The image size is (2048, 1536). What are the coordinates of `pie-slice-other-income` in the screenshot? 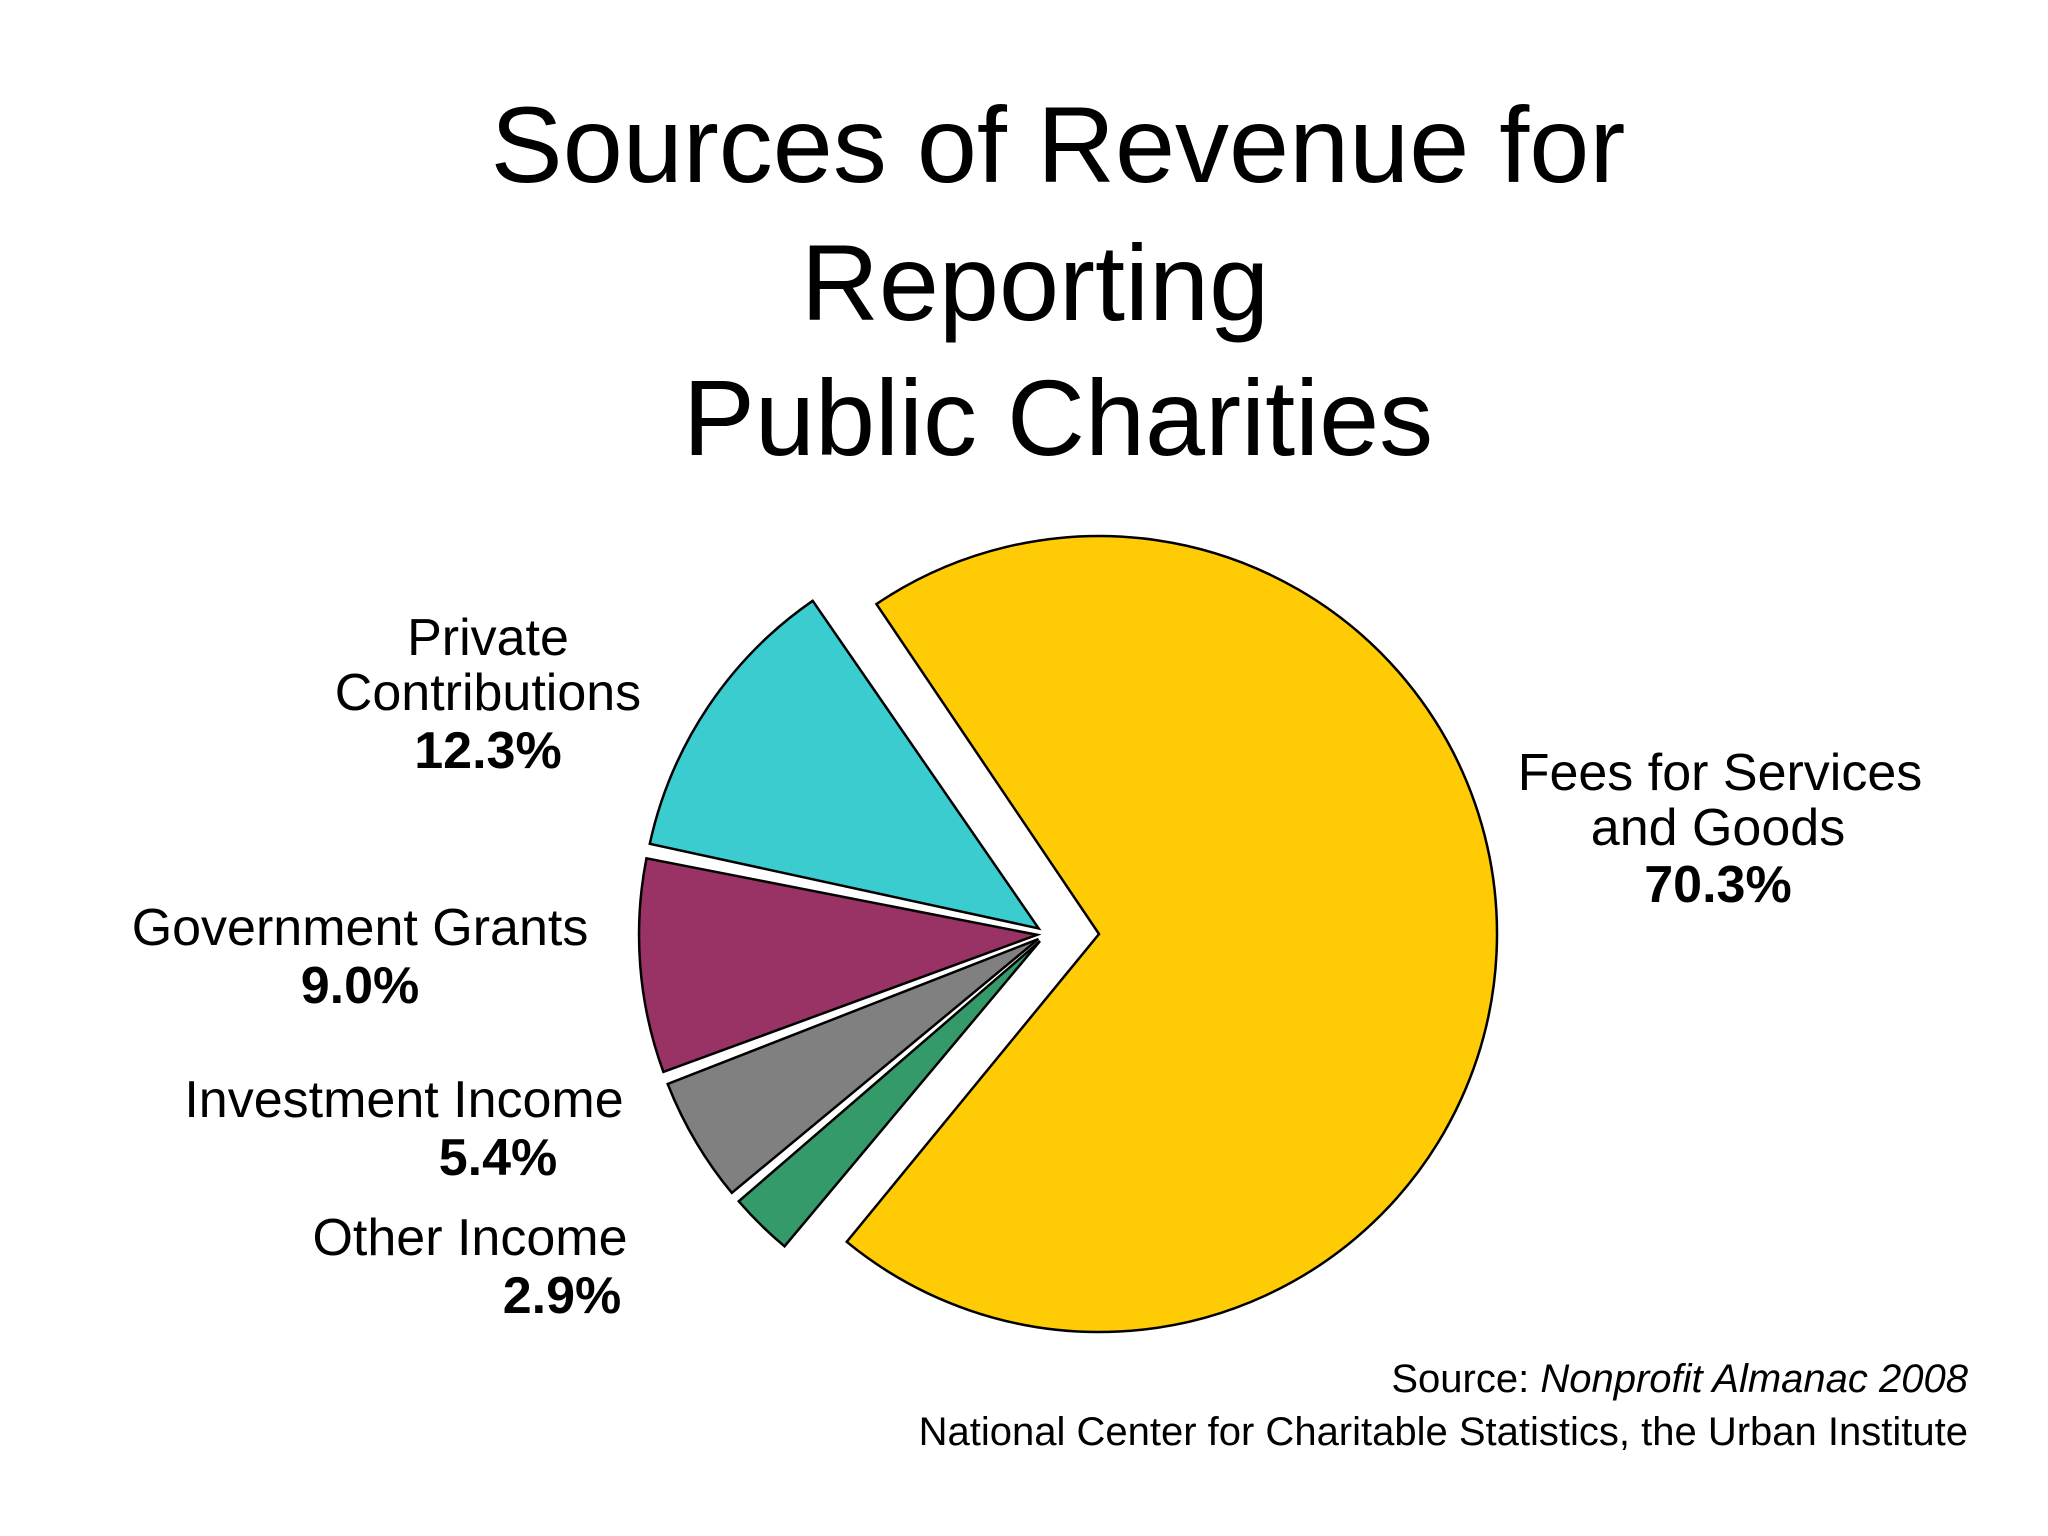 It's located at (889, 1094).